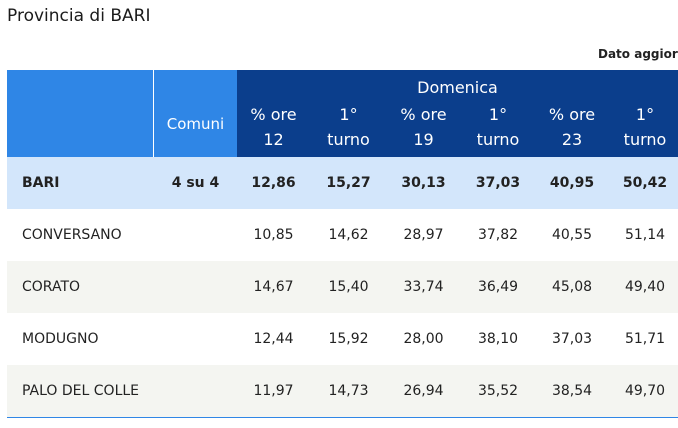  What do you see at coordinates (273, 391) in the screenshot?
I see `row-value: 11,97` at bounding box center [273, 391].